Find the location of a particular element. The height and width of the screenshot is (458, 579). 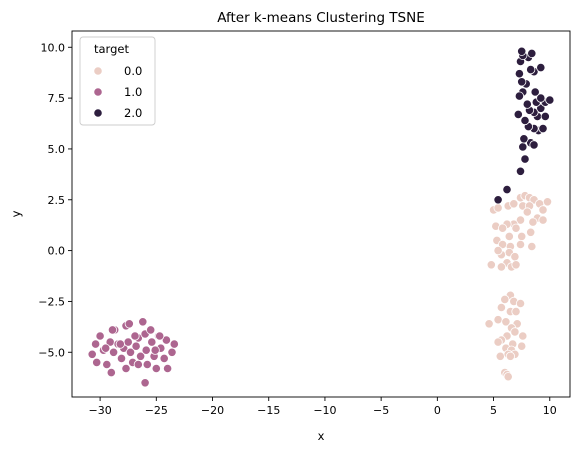

y-tick-label-3: 2.5 is located at coordinates (57, 200).